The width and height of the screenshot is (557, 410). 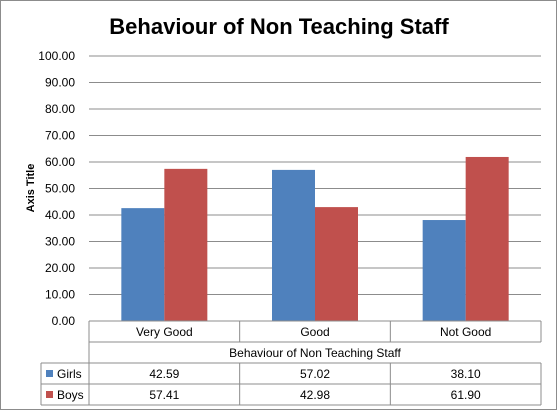 What do you see at coordinates (69, 374) in the screenshot?
I see `legend-label-girls: Girls` at bounding box center [69, 374].